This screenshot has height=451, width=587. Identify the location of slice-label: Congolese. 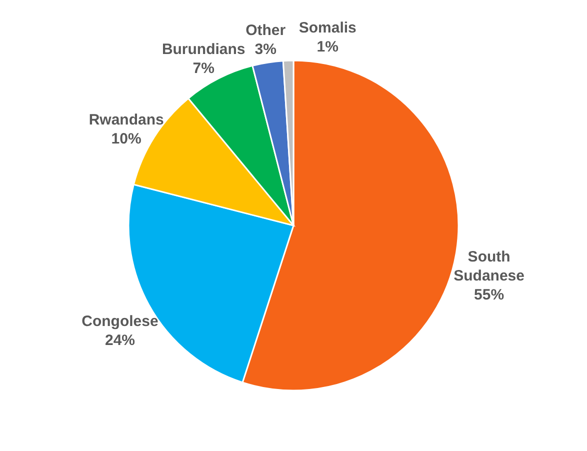
(120, 321).